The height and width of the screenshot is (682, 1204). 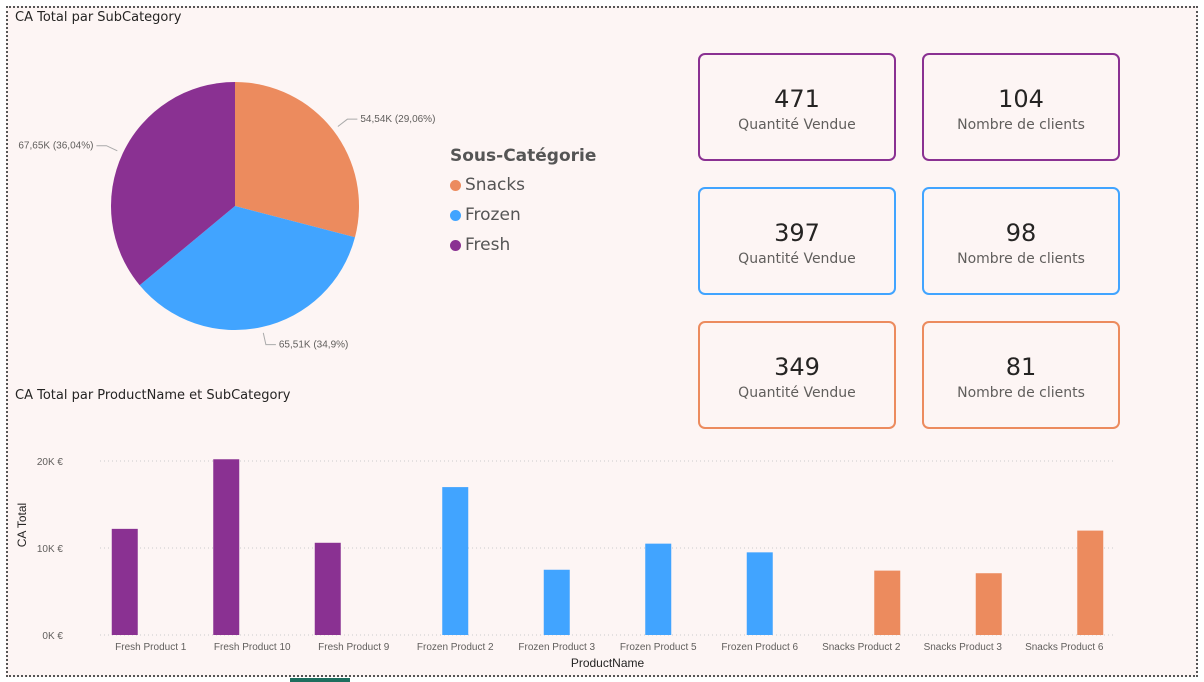 I want to click on legend-item-snacks: Snacks, so click(x=523, y=185).